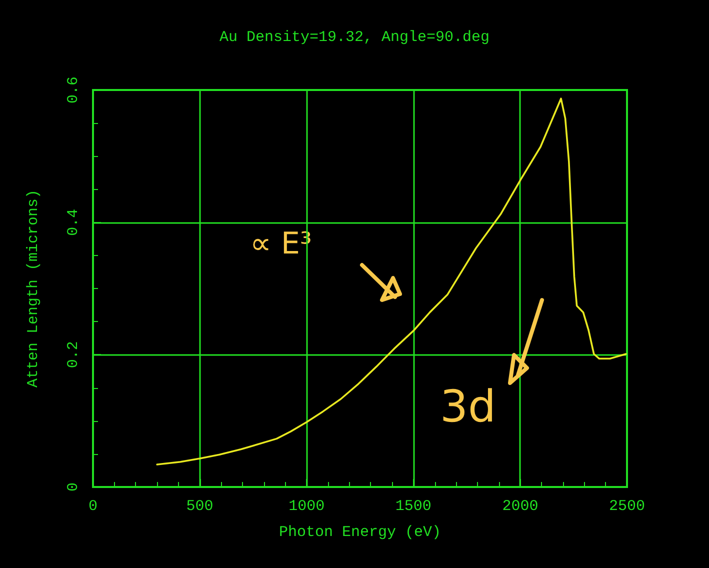  What do you see at coordinates (33, 288) in the screenshot?
I see `y-axis-title: Atten Length (microns)` at bounding box center [33, 288].